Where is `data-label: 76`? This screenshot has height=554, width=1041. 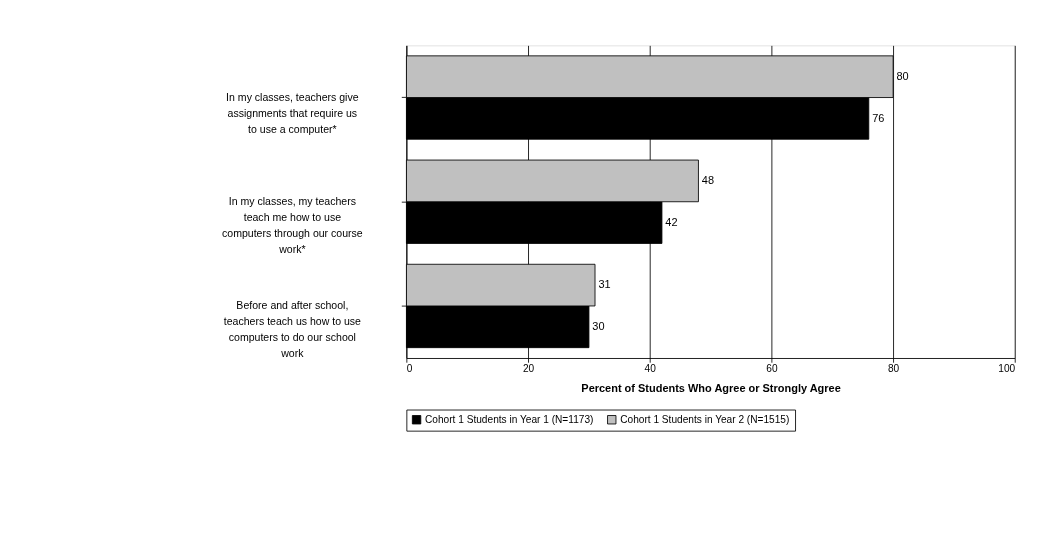
data-label: 76 is located at coordinates (878, 117).